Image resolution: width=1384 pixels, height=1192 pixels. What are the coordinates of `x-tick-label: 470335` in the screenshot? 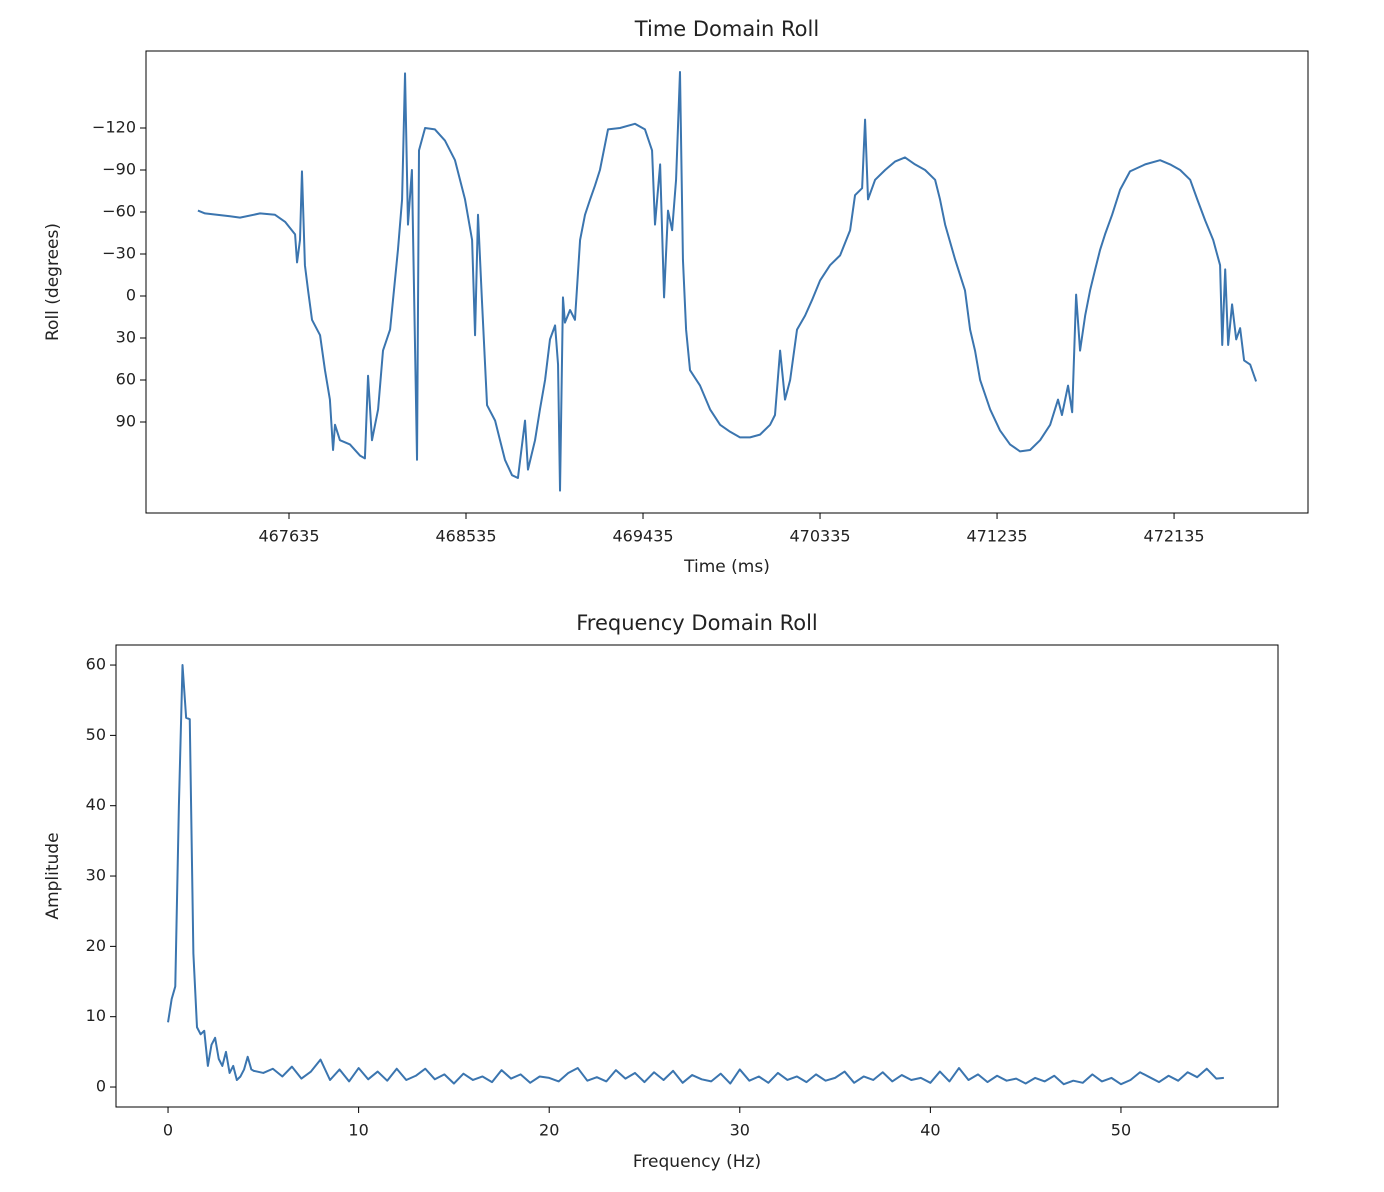 It's located at (819, 536).